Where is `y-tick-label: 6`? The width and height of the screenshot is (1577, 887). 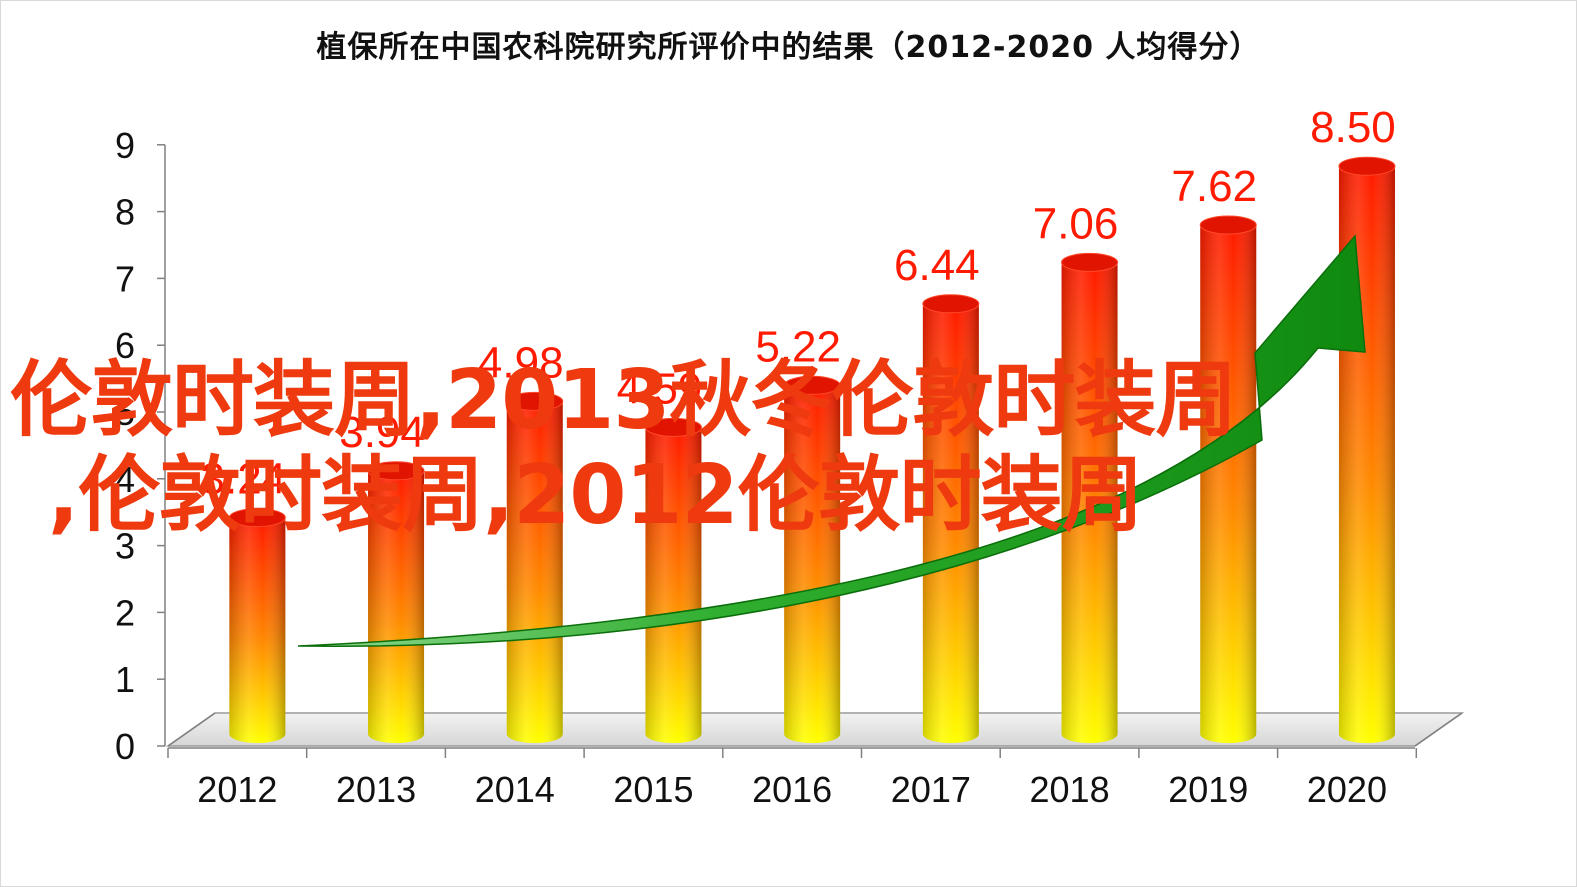 y-tick-label: 6 is located at coordinates (125, 345).